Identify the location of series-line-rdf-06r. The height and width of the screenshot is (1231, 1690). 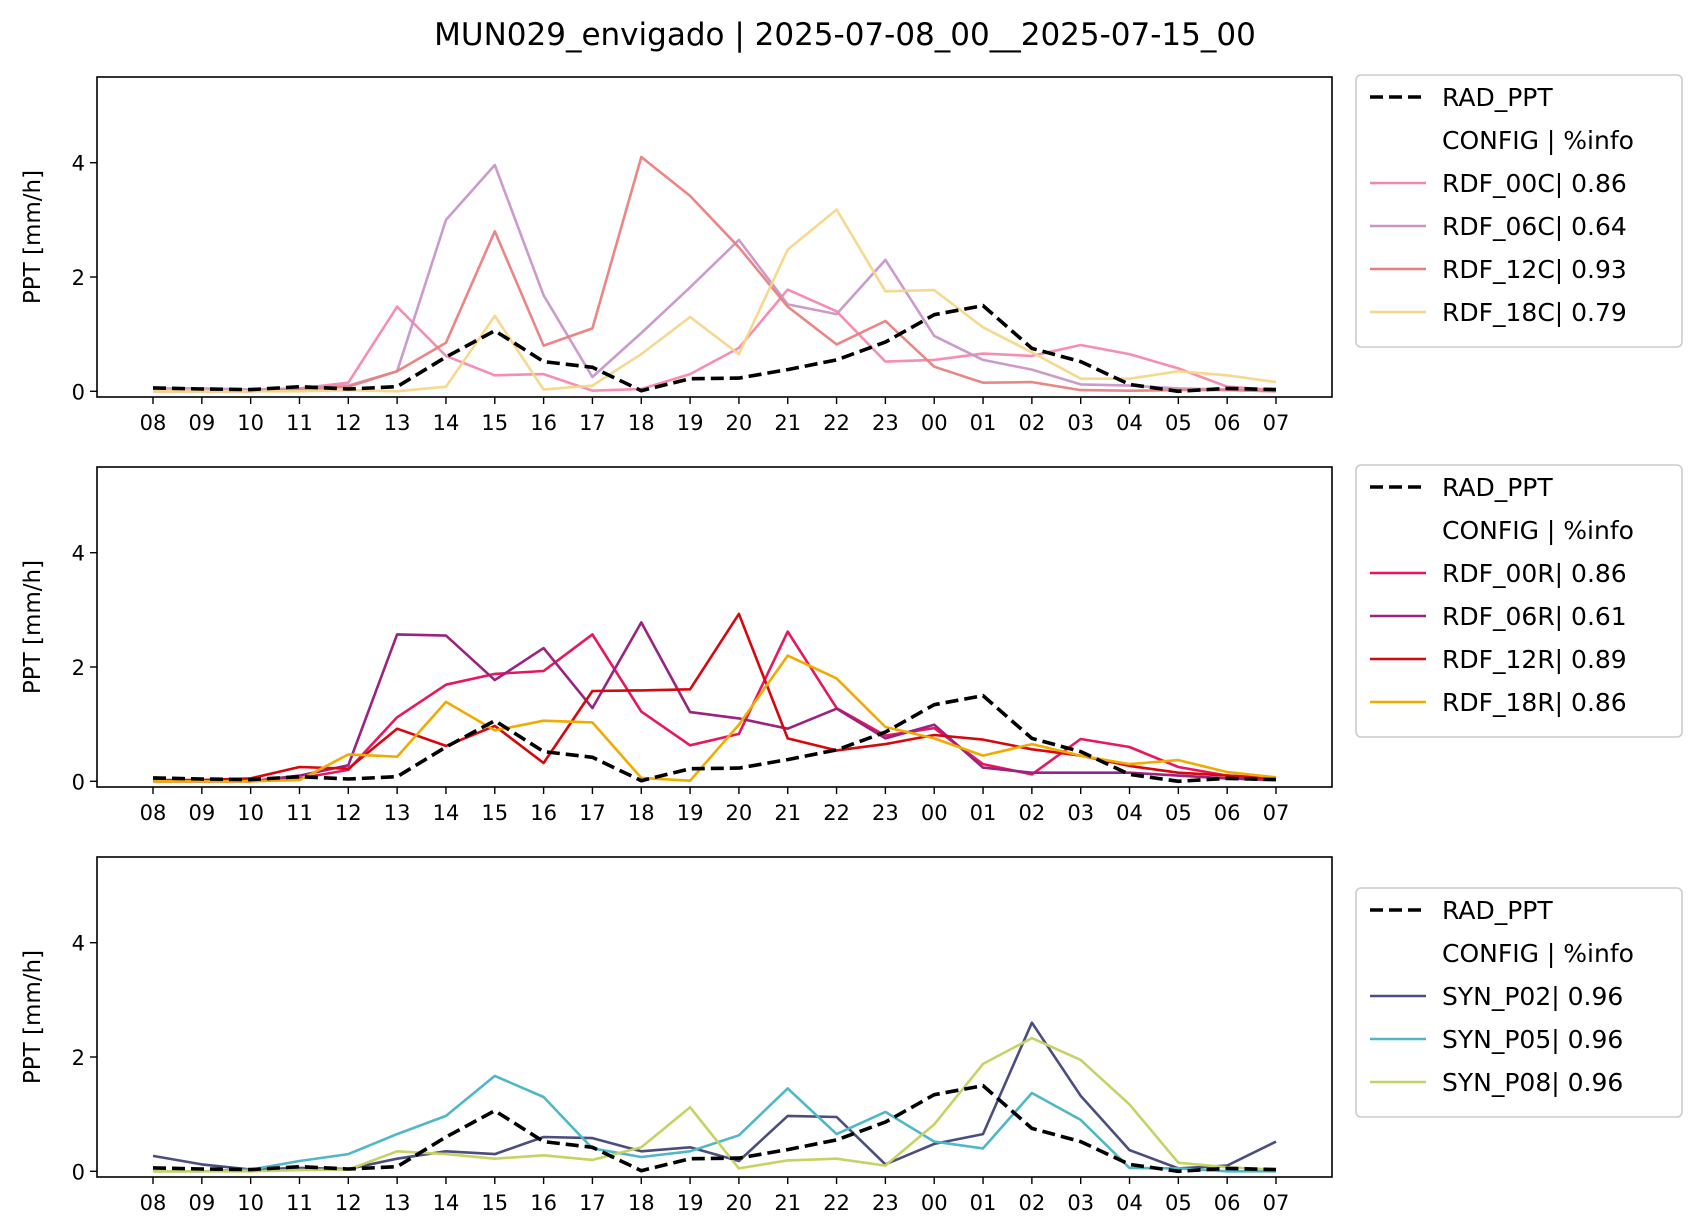
(715, 702).